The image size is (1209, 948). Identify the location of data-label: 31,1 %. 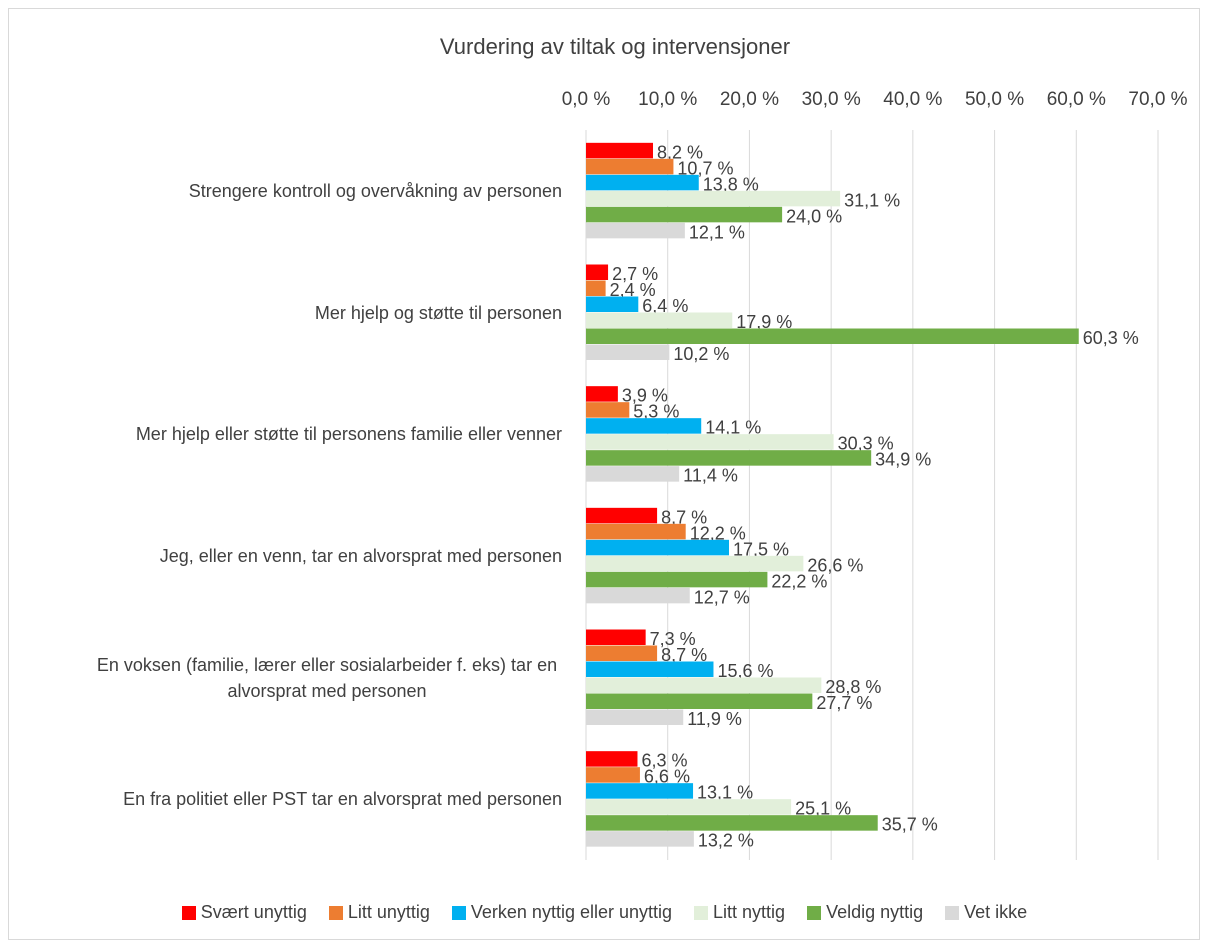
(872, 200).